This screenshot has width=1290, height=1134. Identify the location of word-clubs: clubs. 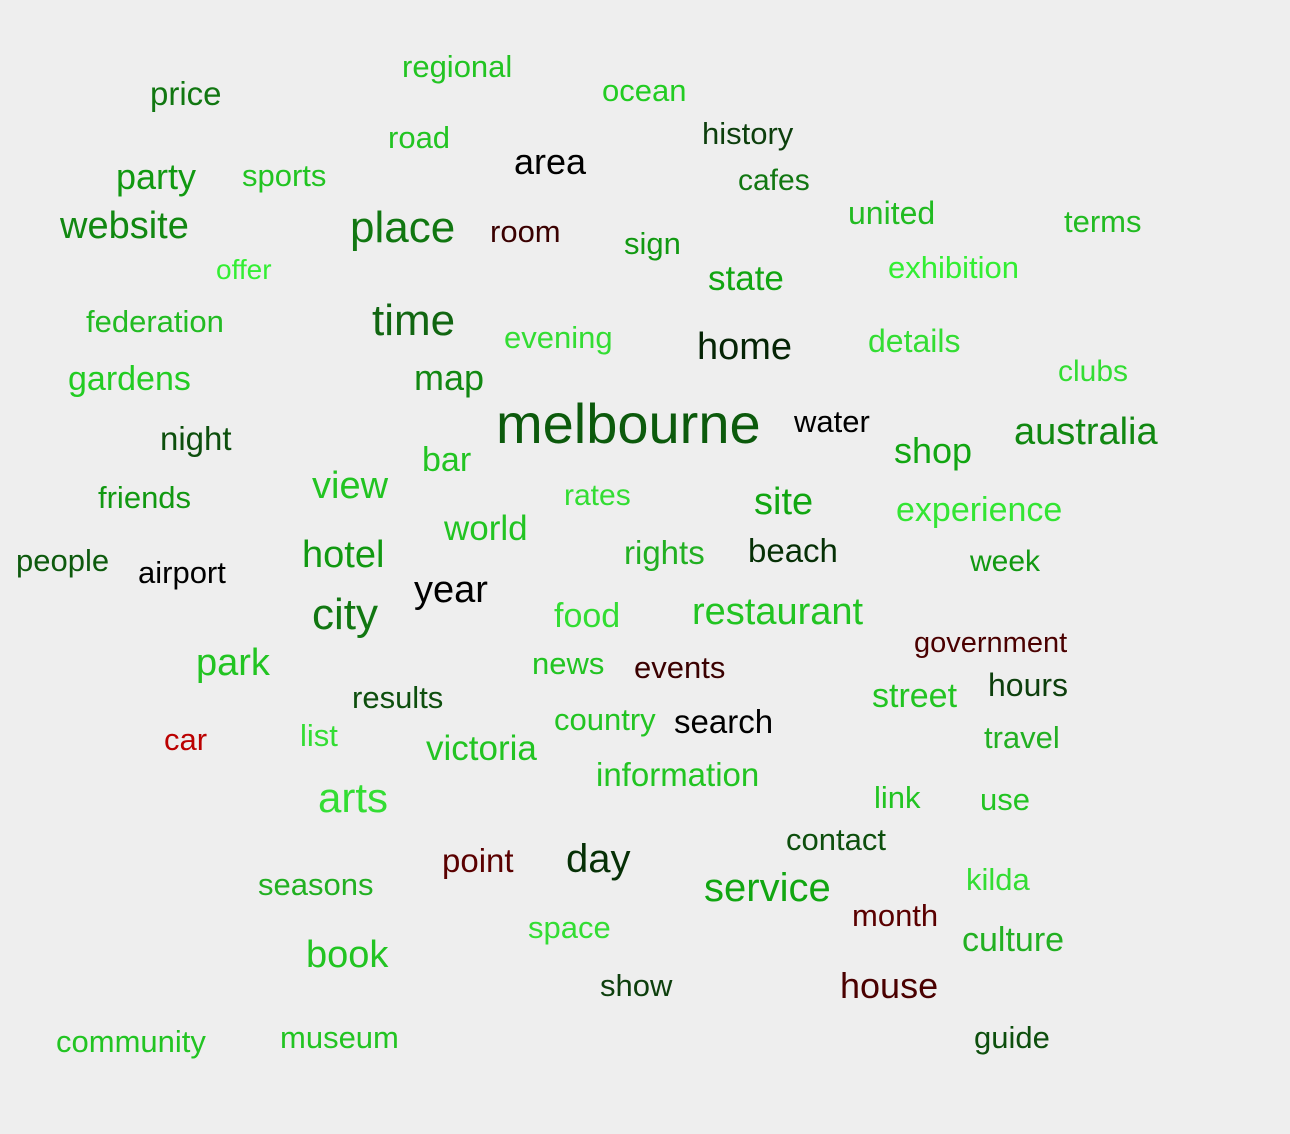
(1093, 371).